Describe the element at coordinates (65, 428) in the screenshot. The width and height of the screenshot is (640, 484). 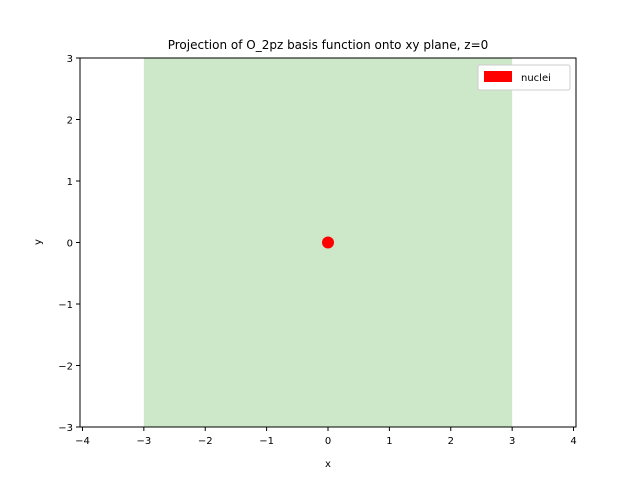
I see `y-tick-label: −3` at that location.